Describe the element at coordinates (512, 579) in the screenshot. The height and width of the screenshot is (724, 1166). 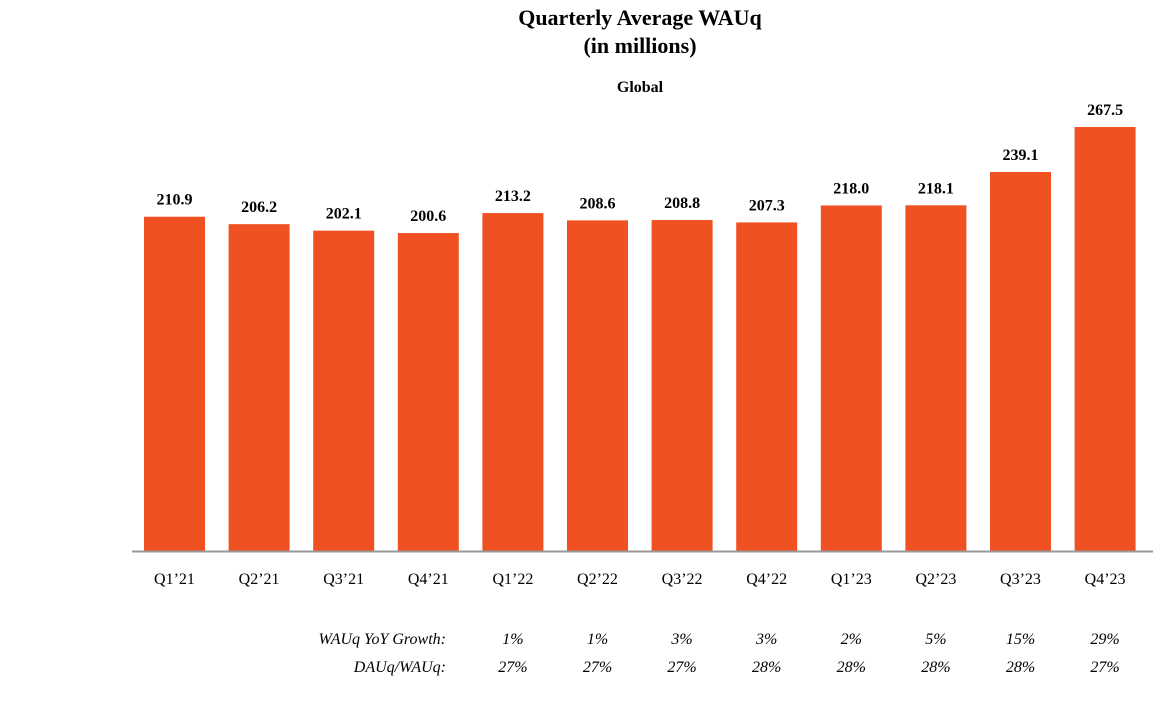
I see `x-tick-label: Q1’22` at that location.